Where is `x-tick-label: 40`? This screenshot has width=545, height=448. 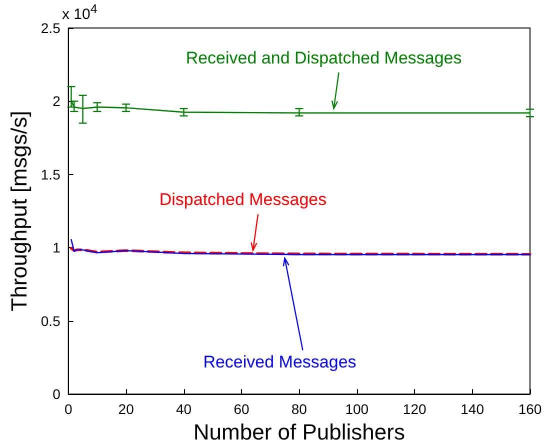 x-tick-label: 40 is located at coordinates (184, 409).